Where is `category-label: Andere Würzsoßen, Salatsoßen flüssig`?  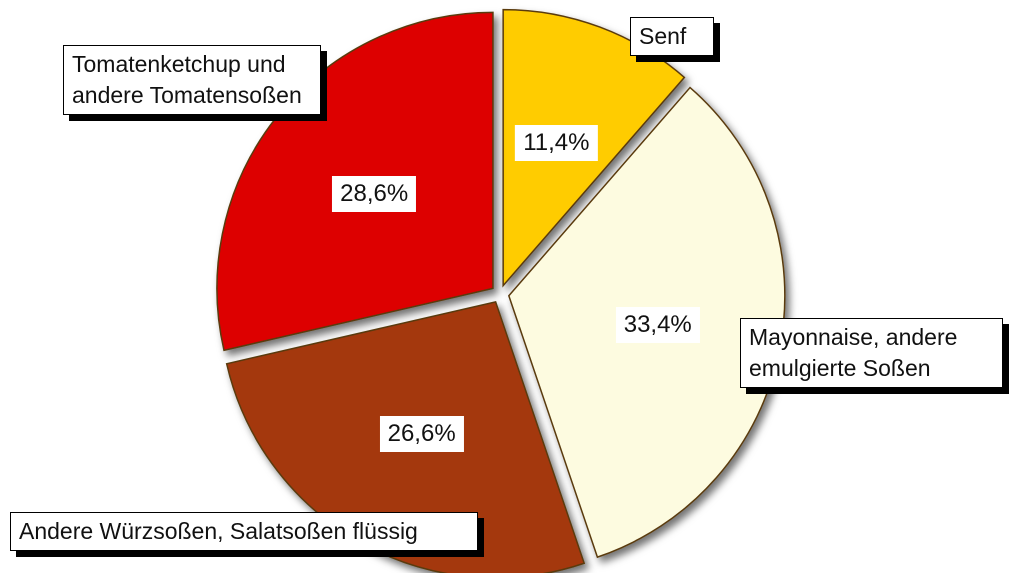
category-label: Andere Würzsoßen, Salatsoßen flüssig is located at coordinates (244, 531).